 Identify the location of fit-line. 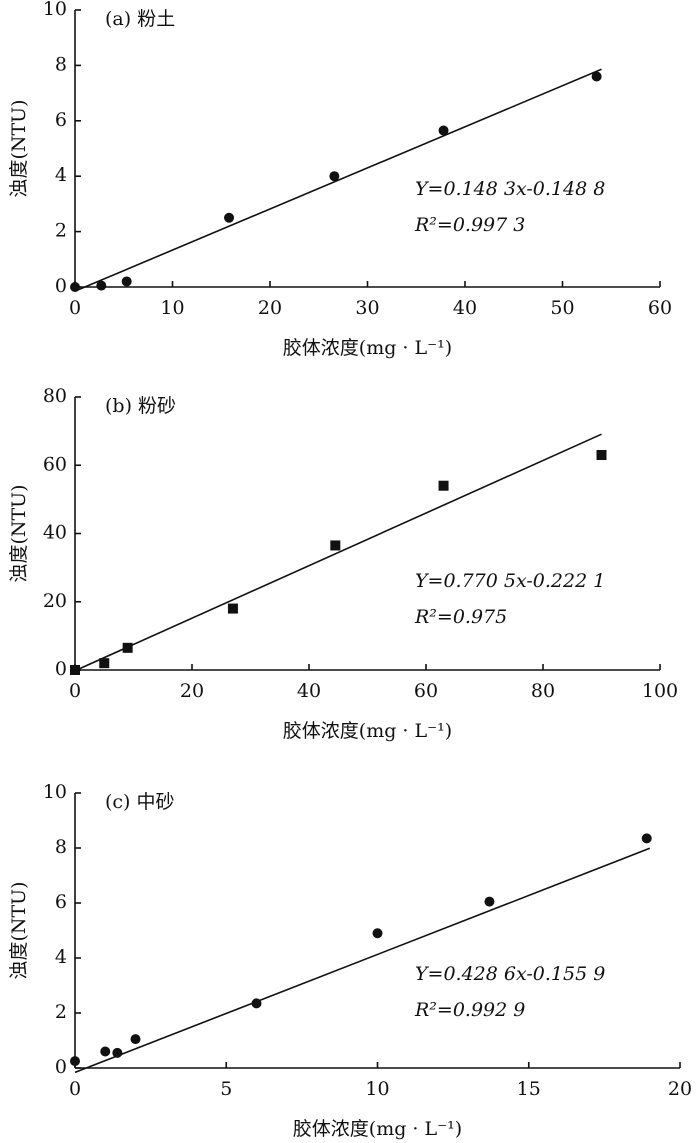
(338, 180).